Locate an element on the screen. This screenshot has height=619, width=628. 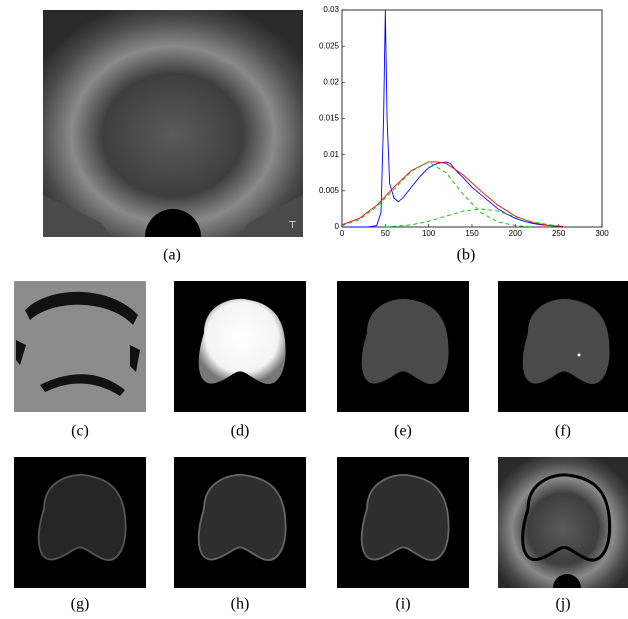
image-d is located at coordinates (240, 346).